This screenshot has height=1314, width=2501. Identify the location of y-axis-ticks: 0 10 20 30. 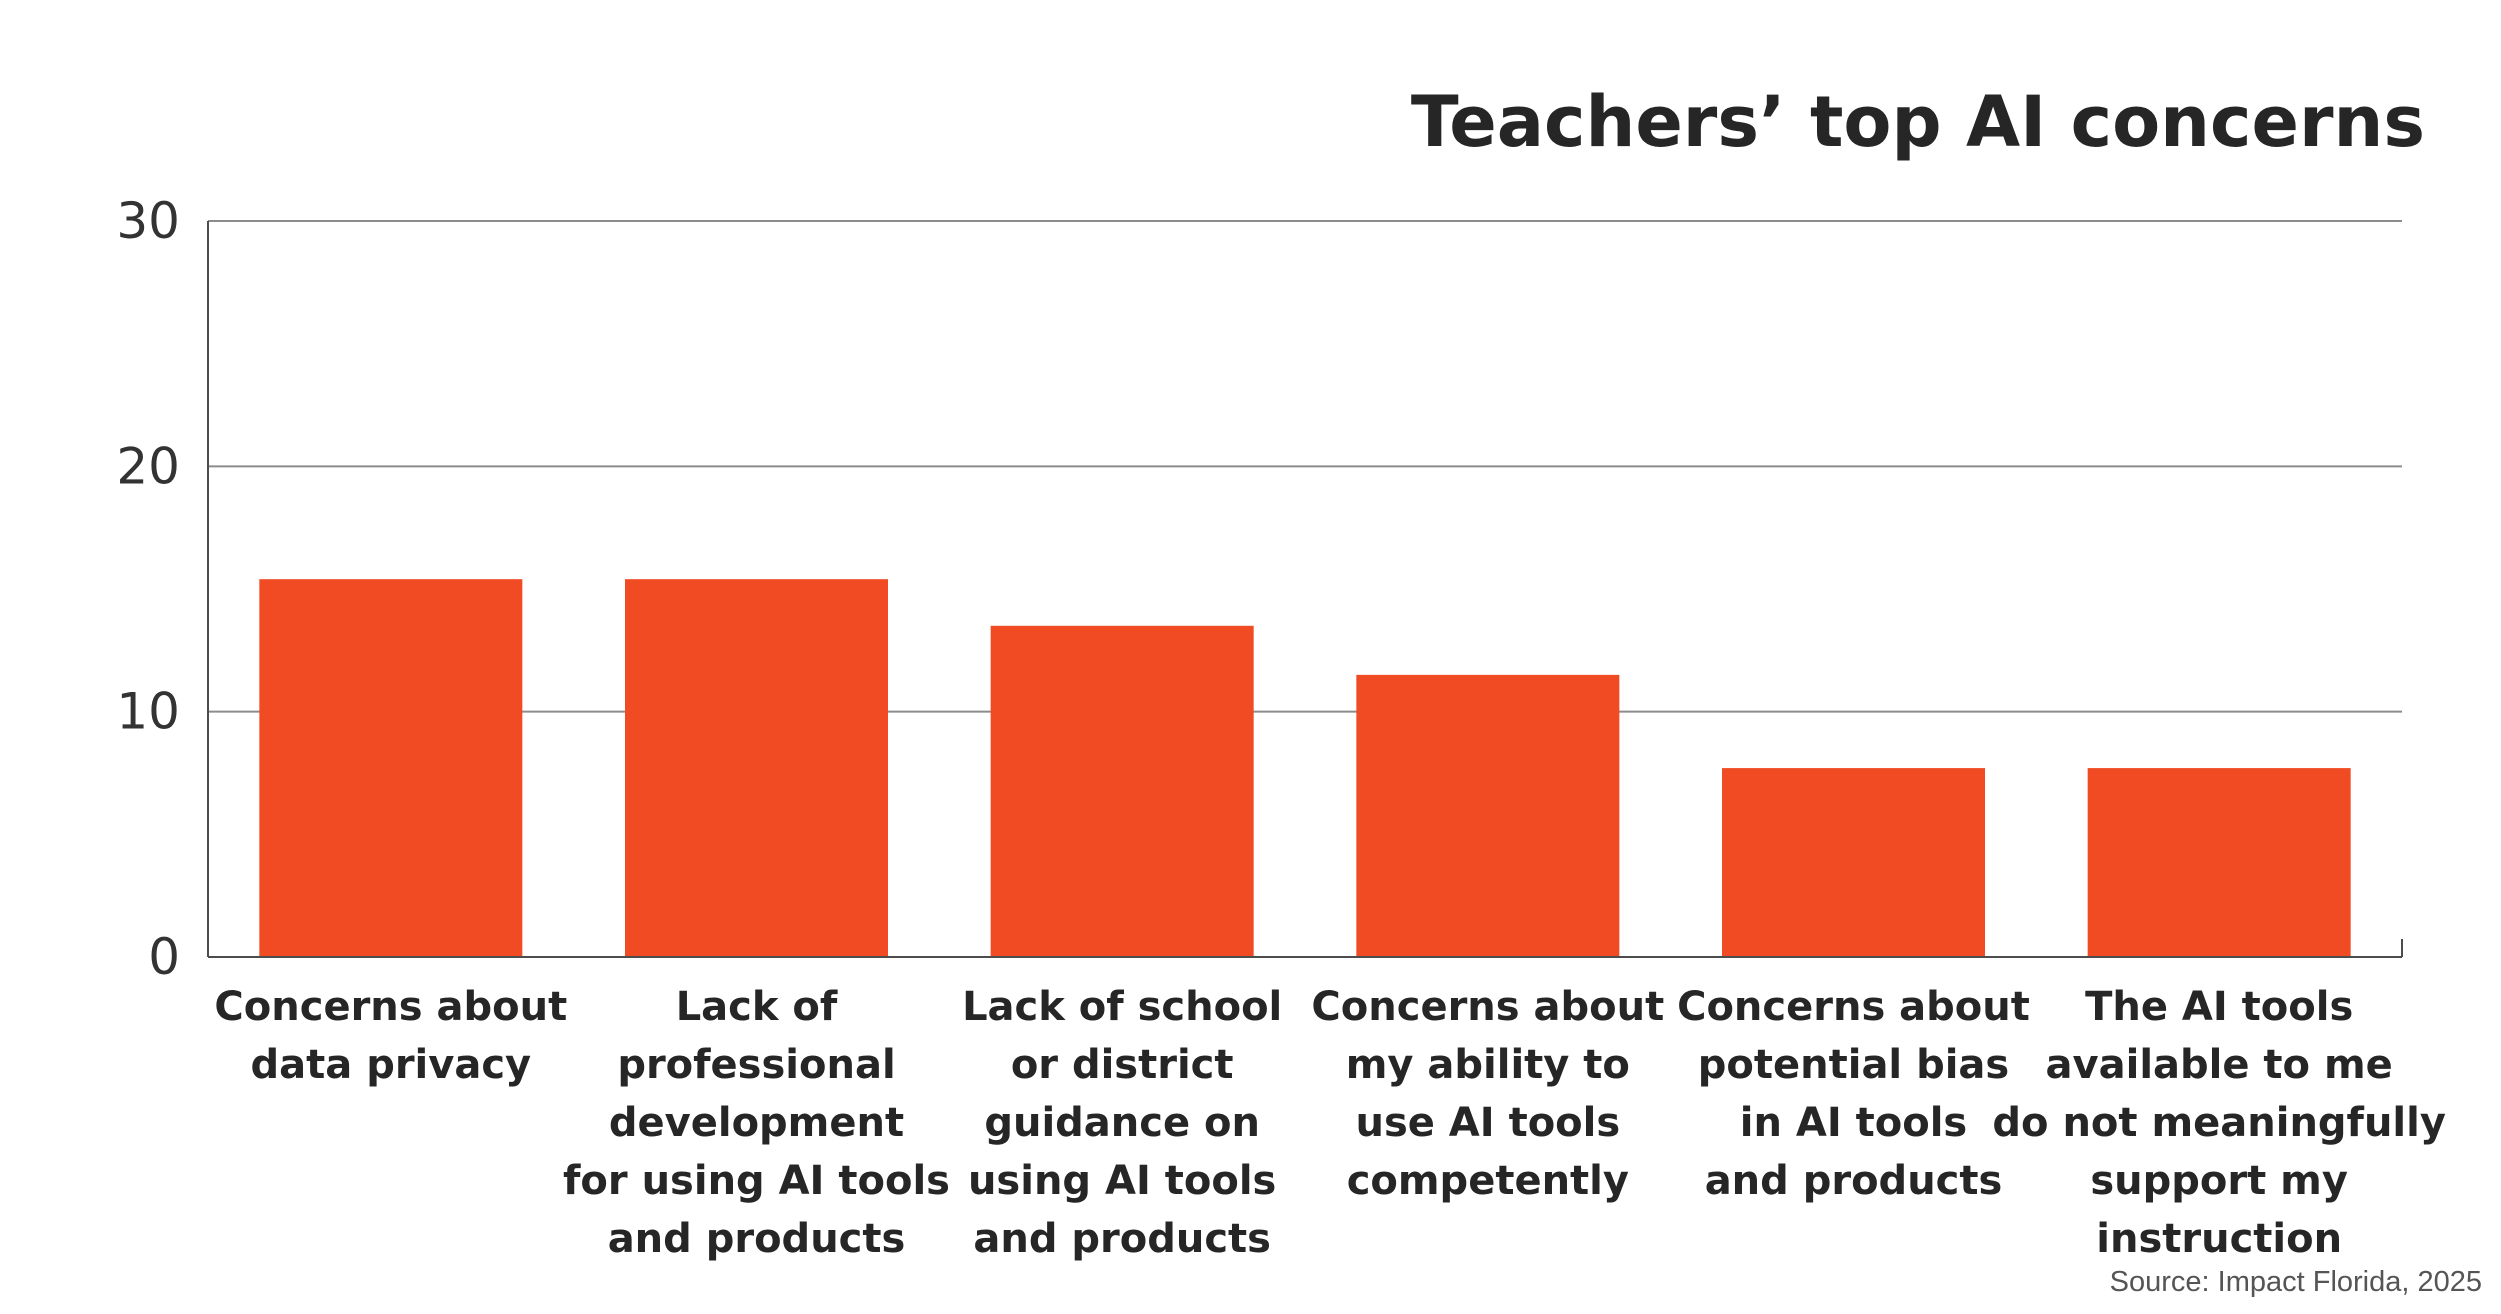
(148, 589).